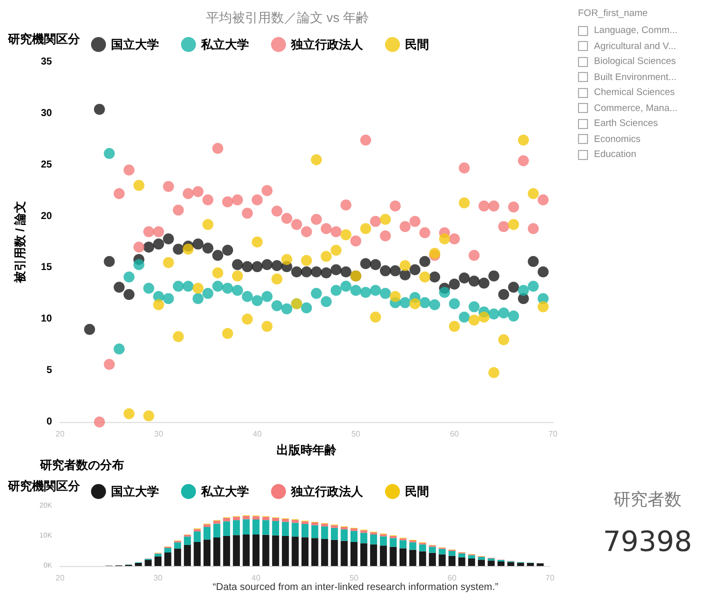 This screenshot has height=605, width=711. Describe the element at coordinates (617, 139) in the screenshot. I see `text: Economics` at that location.